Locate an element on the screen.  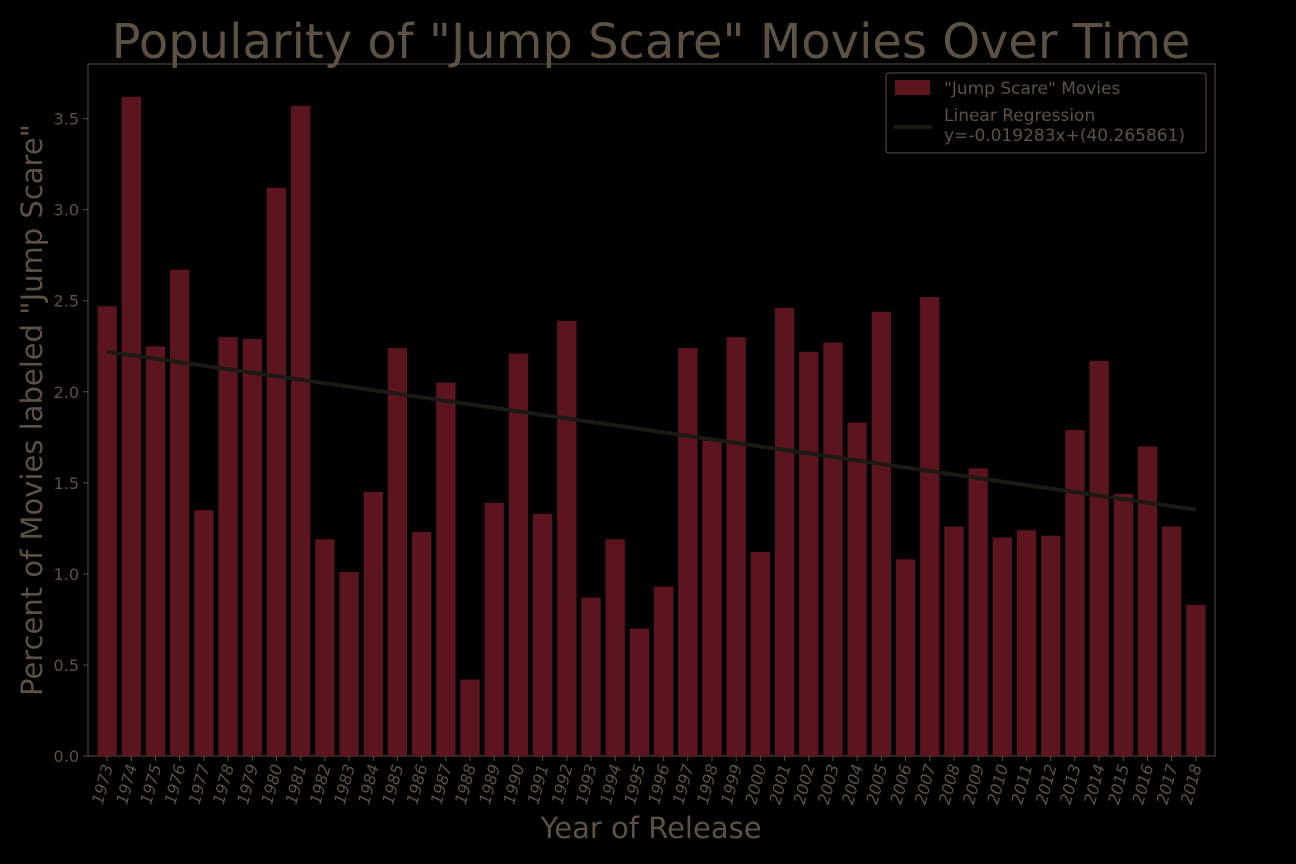
y-tick-label: 2.5 is located at coordinates (66, 301).